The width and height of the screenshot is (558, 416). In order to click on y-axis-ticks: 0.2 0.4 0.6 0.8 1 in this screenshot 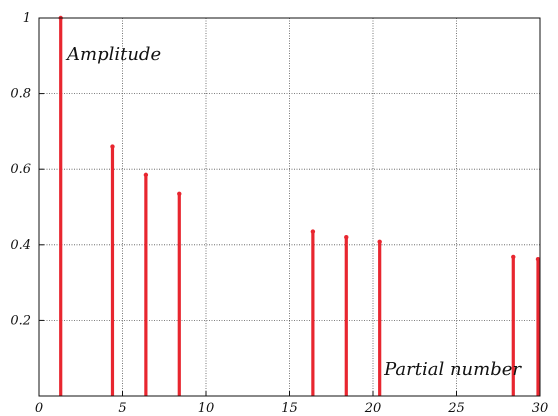, I will do `click(27, 169)`.